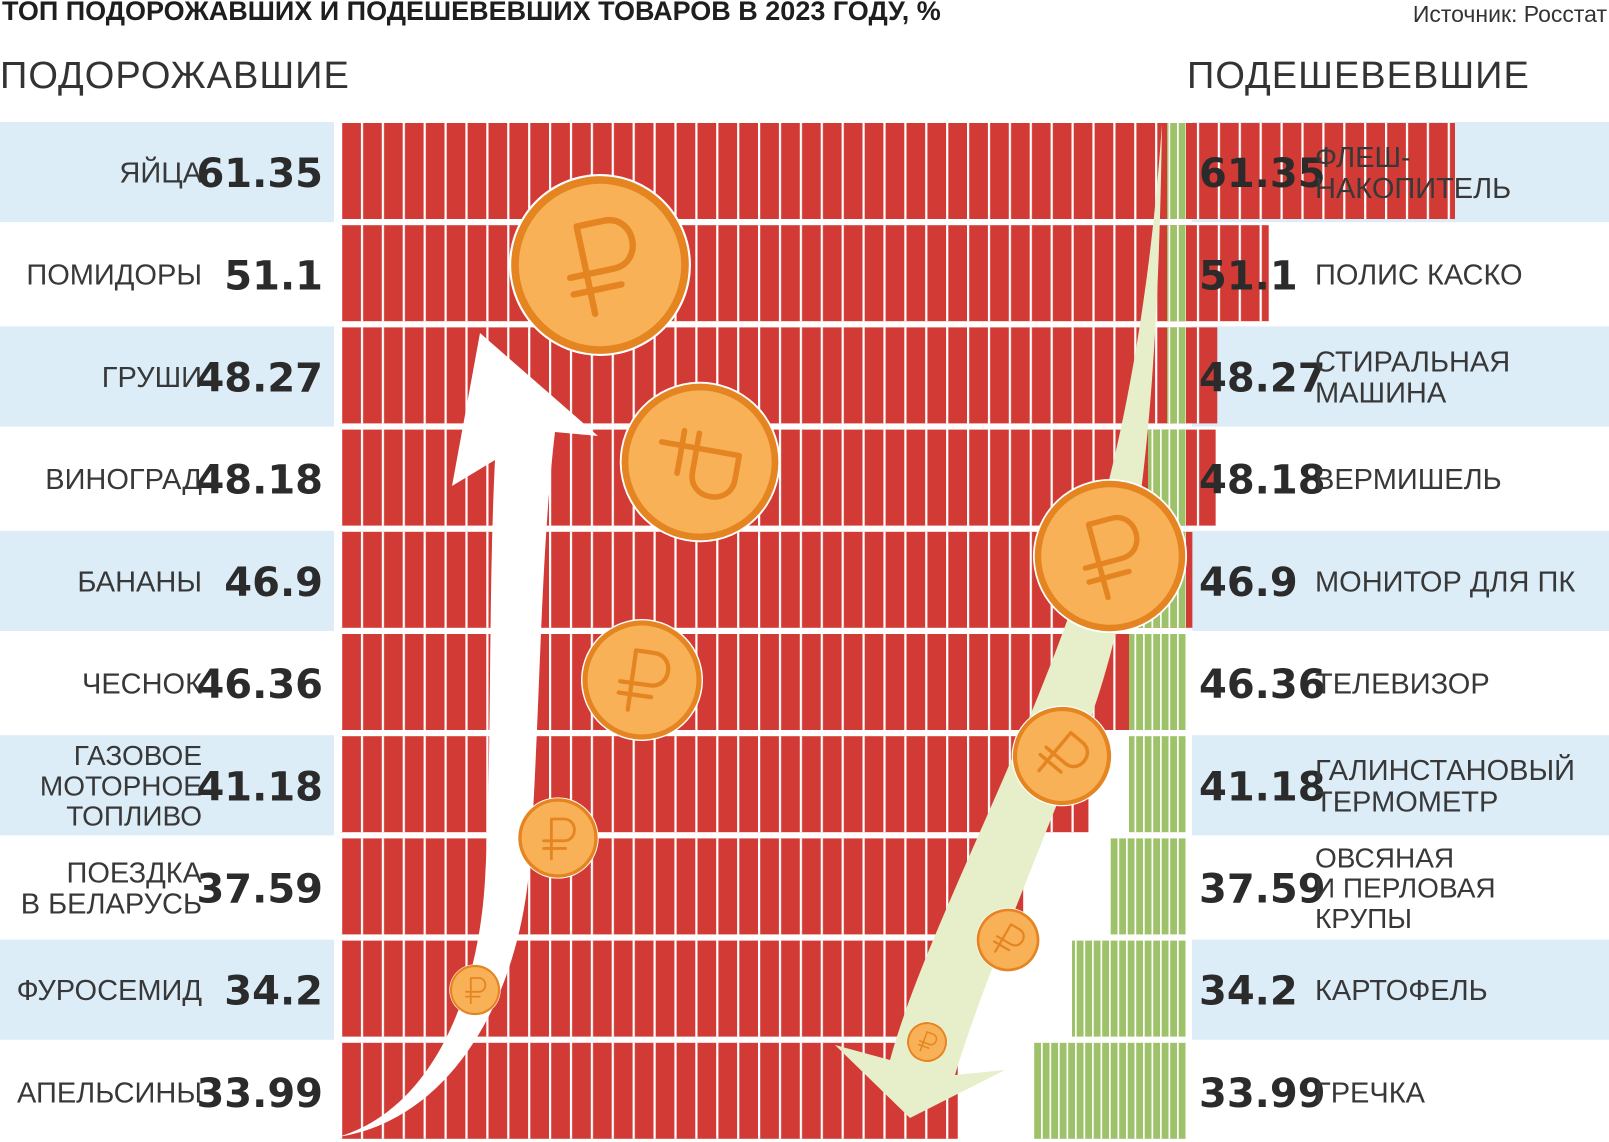 Image resolution: width=1609 pixels, height=1142 pixels. What do you see at coordinates (1384, 857) in the screenshot?
I see `label-line: ОВСЯНАЯ` at bounding box center [1384, 857].